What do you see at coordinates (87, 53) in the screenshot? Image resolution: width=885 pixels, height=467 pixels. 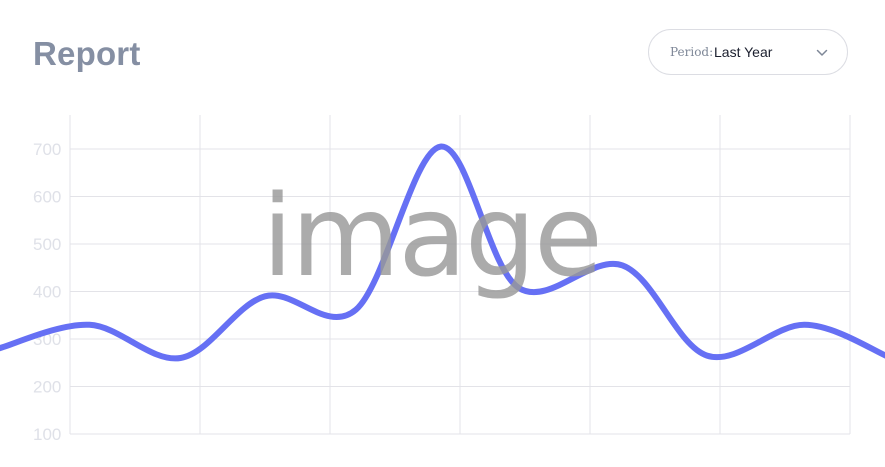 I see `page-title: Report` at bounding box center [87, 53].